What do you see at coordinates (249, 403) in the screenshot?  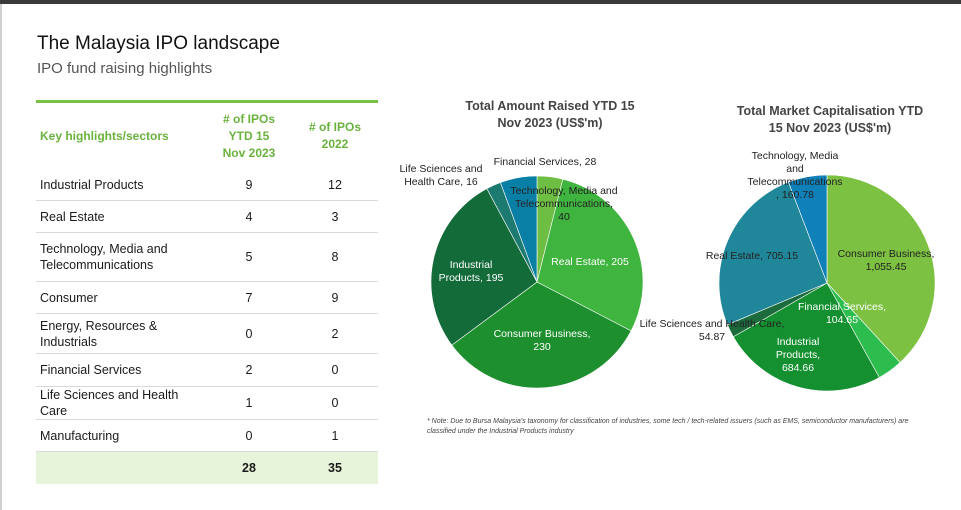 I see `ytd-2023-cell: 1` at bounding box center [249, 403].